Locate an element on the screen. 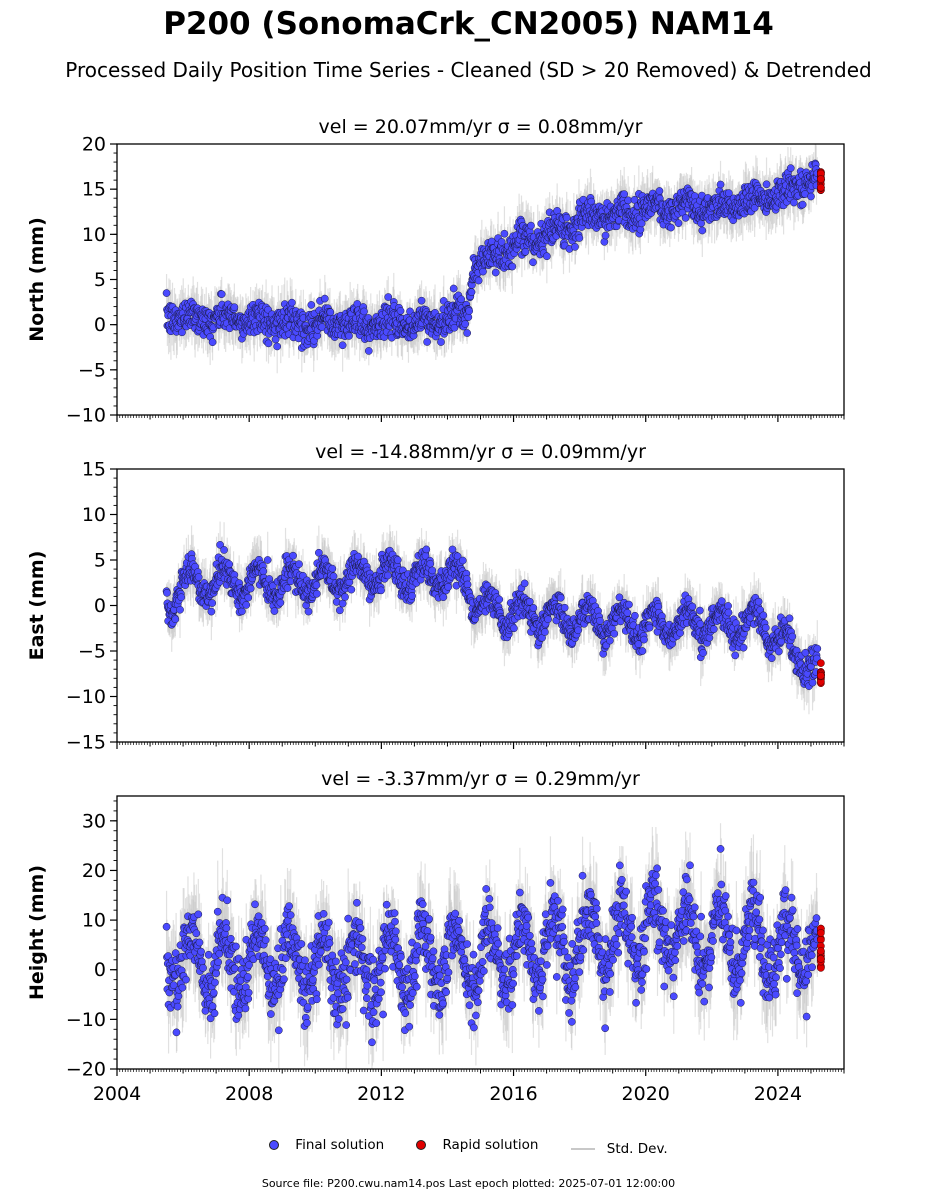 The width and height of the screenshot is (937, 1200). y-tick-label: −10 is located at coordinates (86, 416).